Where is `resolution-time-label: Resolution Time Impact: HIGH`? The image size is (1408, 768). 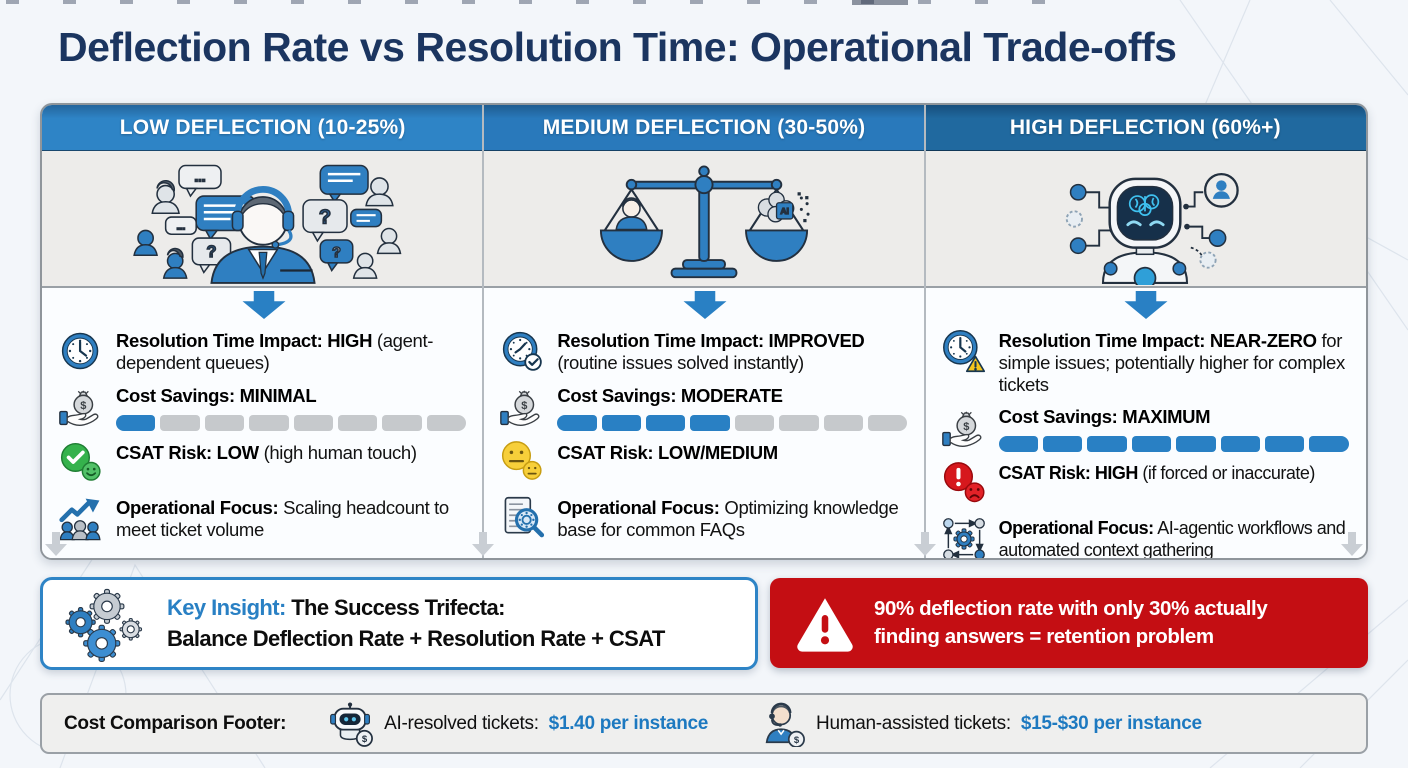
resolution-time-label: Resolution Time Impact: HIGH is located at coordinates (244, 340).